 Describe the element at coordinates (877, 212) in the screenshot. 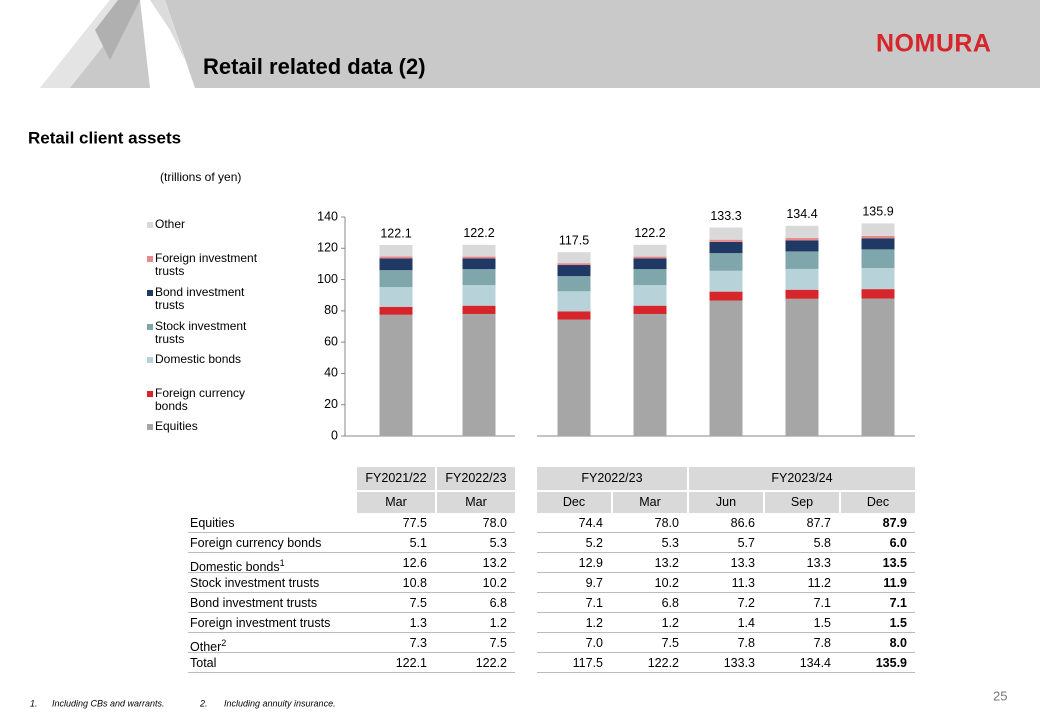

I see `total-label: 135.9` at that location.